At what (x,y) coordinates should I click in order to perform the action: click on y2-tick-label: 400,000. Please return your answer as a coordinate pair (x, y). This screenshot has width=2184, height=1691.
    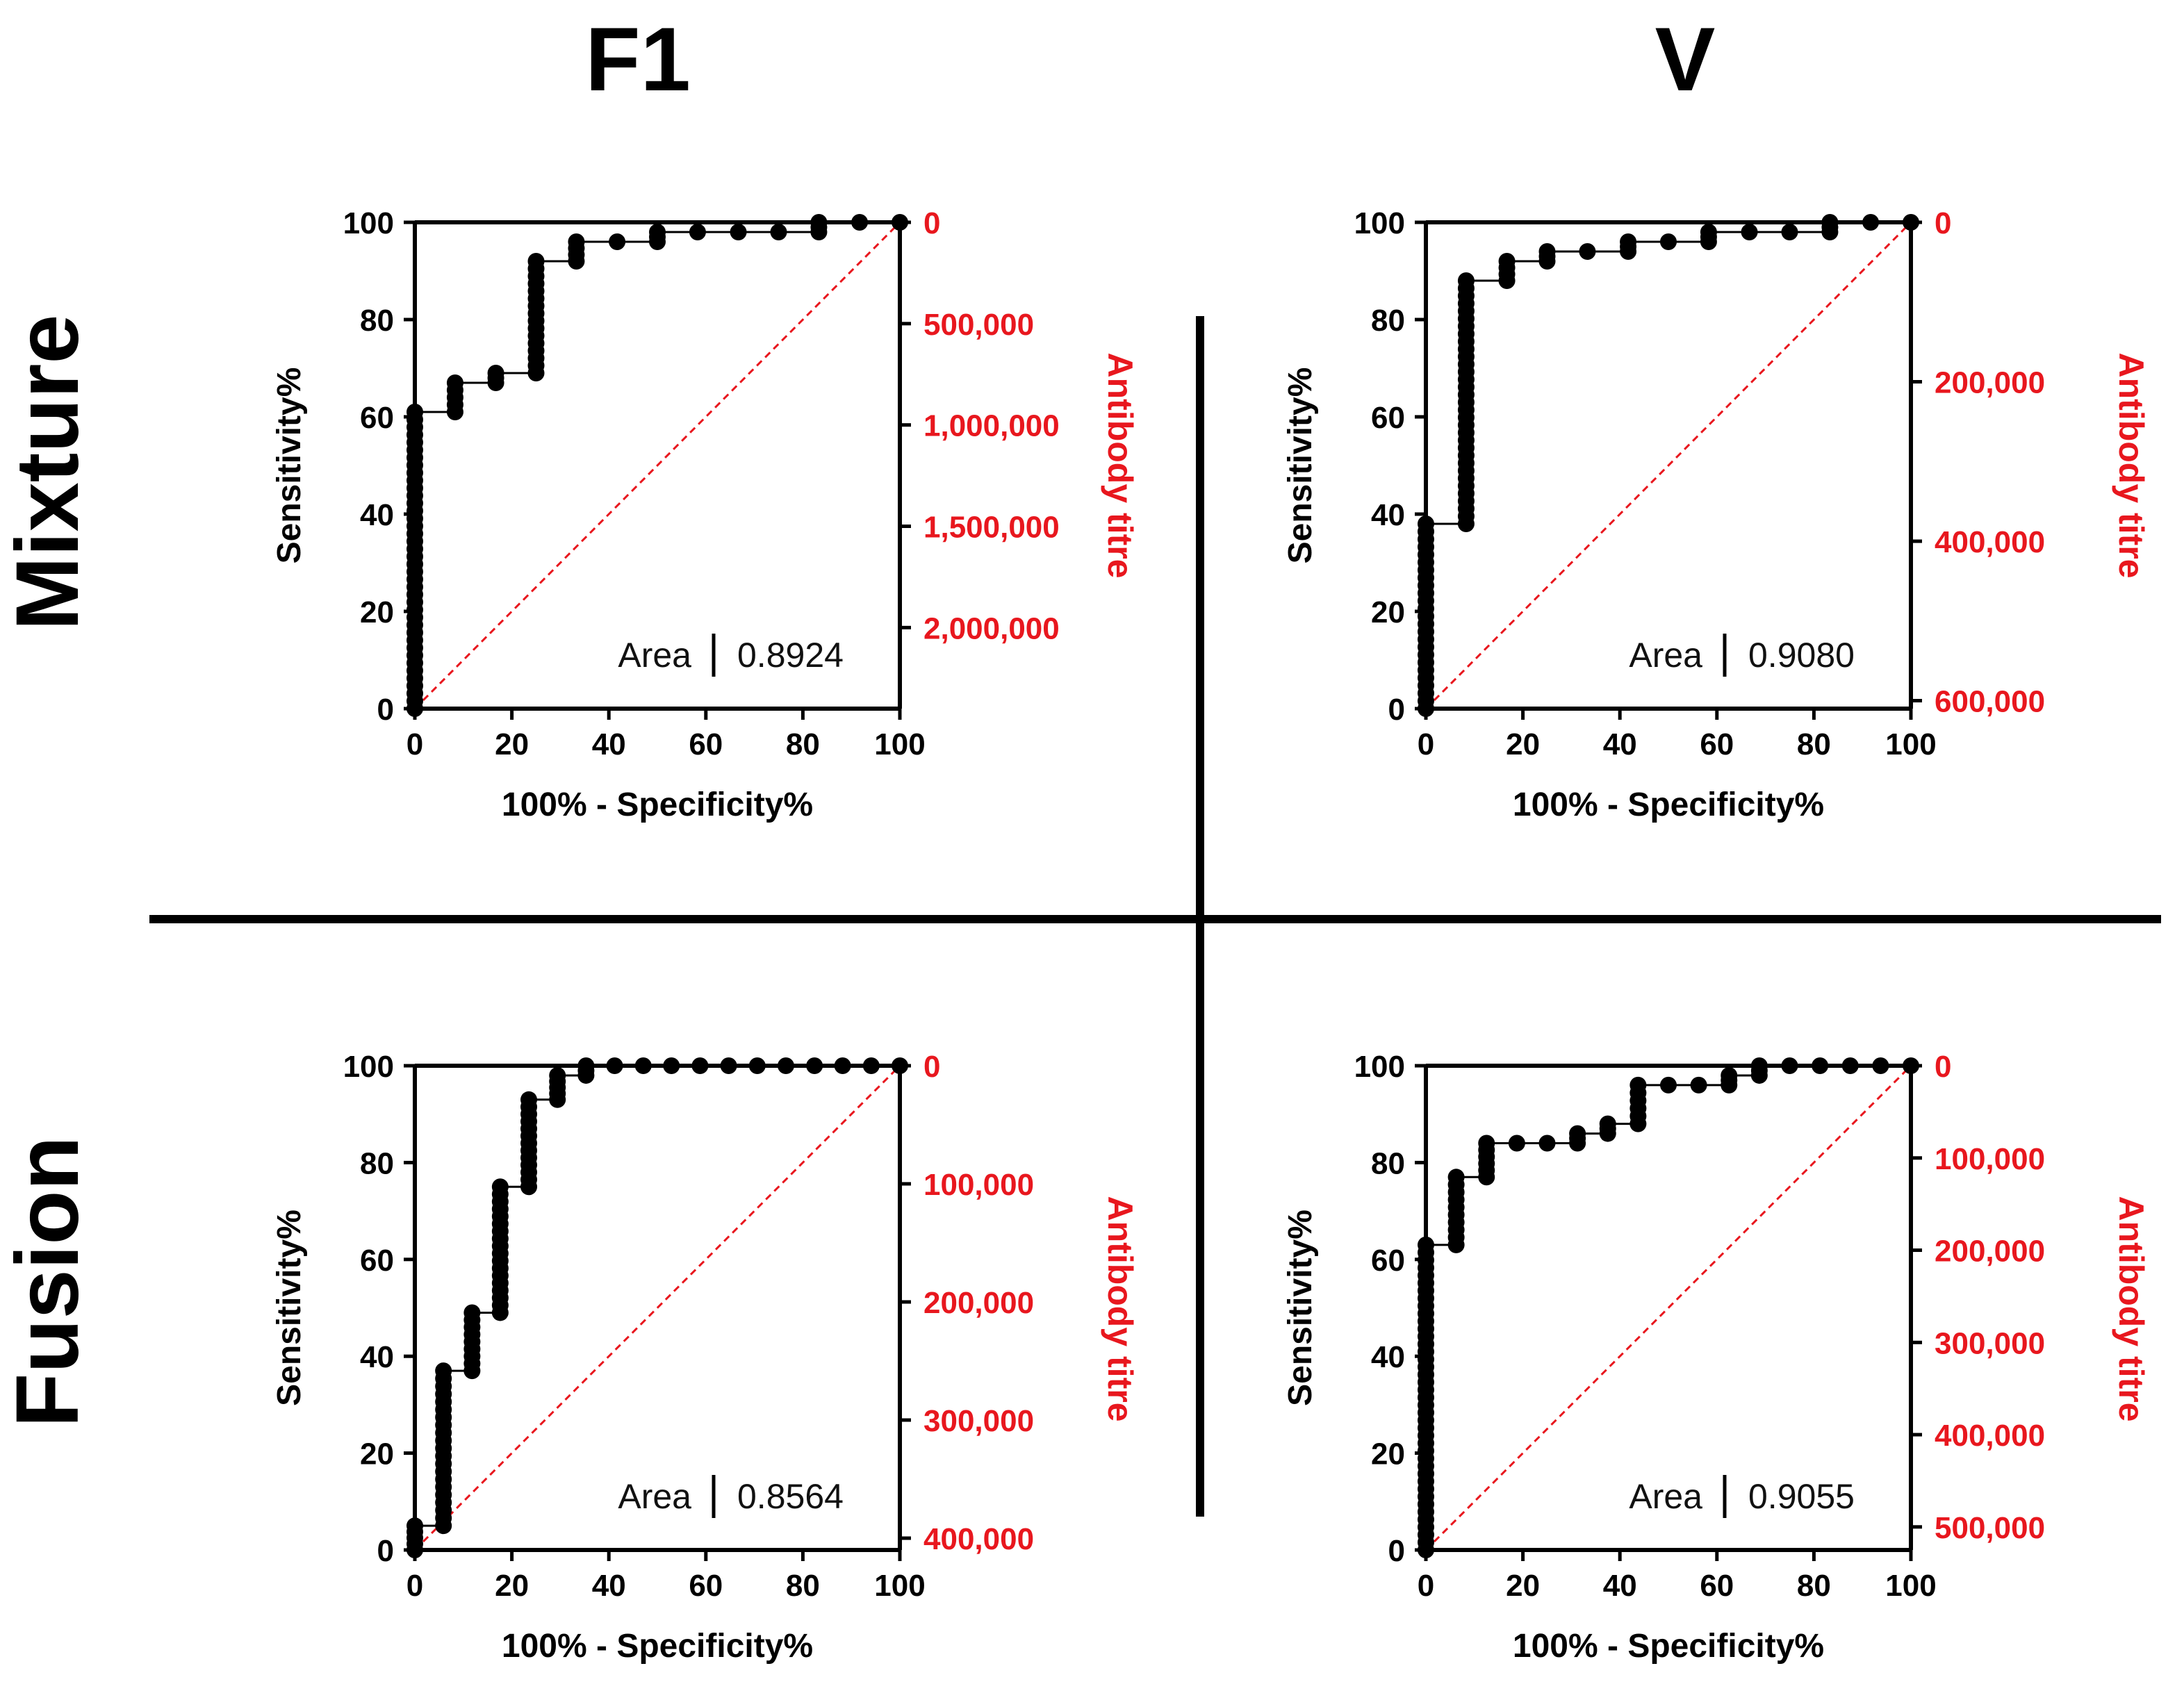
    Looking at the image, I should click on (978, 1539).